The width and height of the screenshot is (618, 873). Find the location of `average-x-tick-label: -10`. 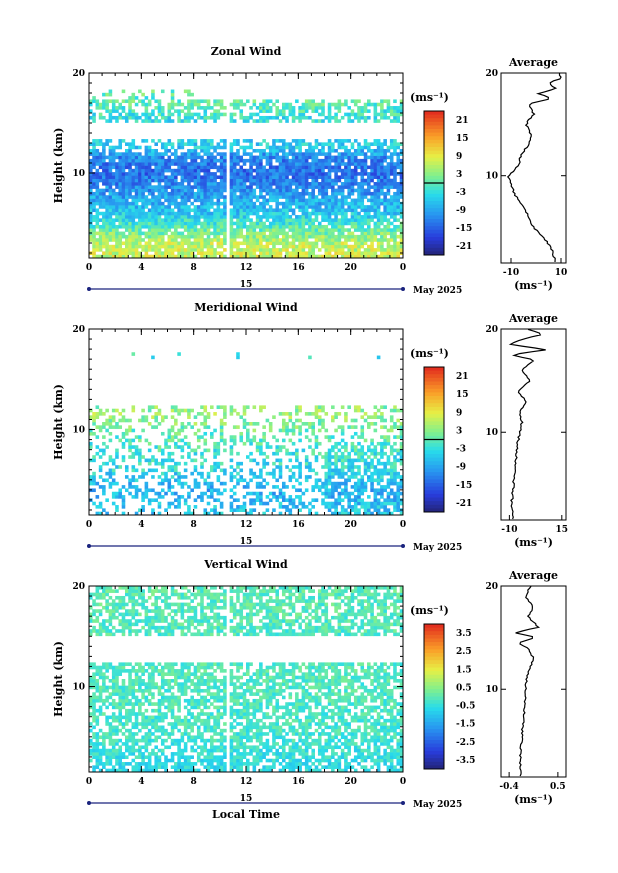

average-x-tick-label: -10 is located at coordinates (511, 273).